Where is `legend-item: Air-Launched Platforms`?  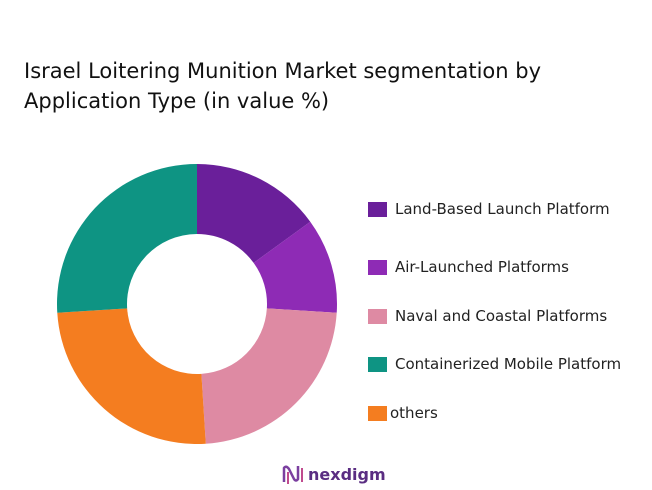
legend-item: Air-Launched Platforms is located at coordinates (506, 267).